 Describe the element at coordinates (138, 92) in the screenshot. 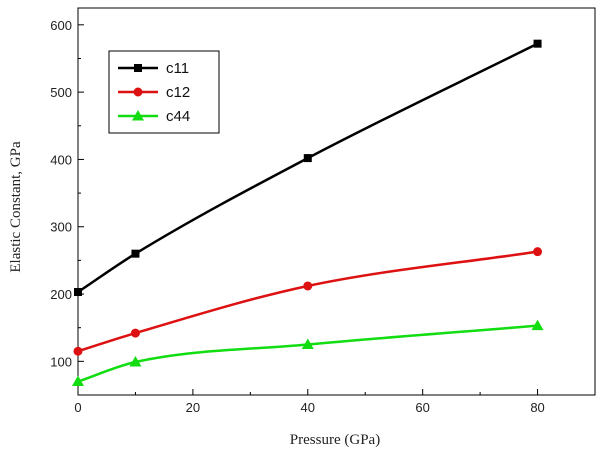

I see `legend-marker-c12` at that location.